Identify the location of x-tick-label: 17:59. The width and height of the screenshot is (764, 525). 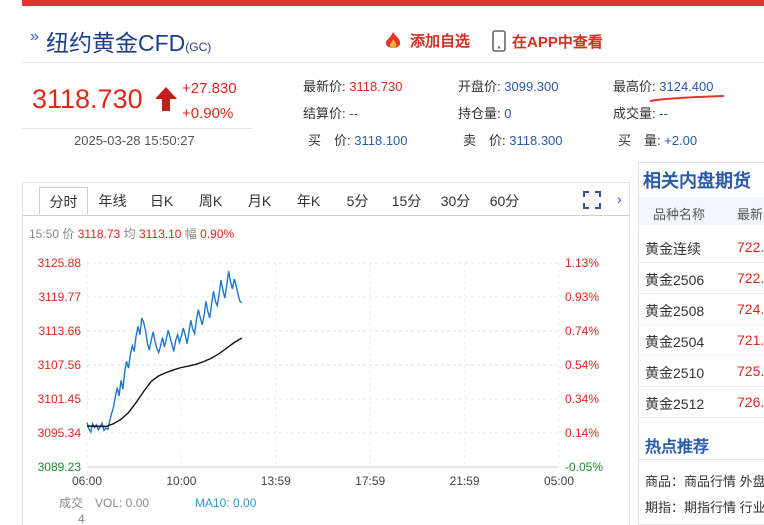
(370, 481).